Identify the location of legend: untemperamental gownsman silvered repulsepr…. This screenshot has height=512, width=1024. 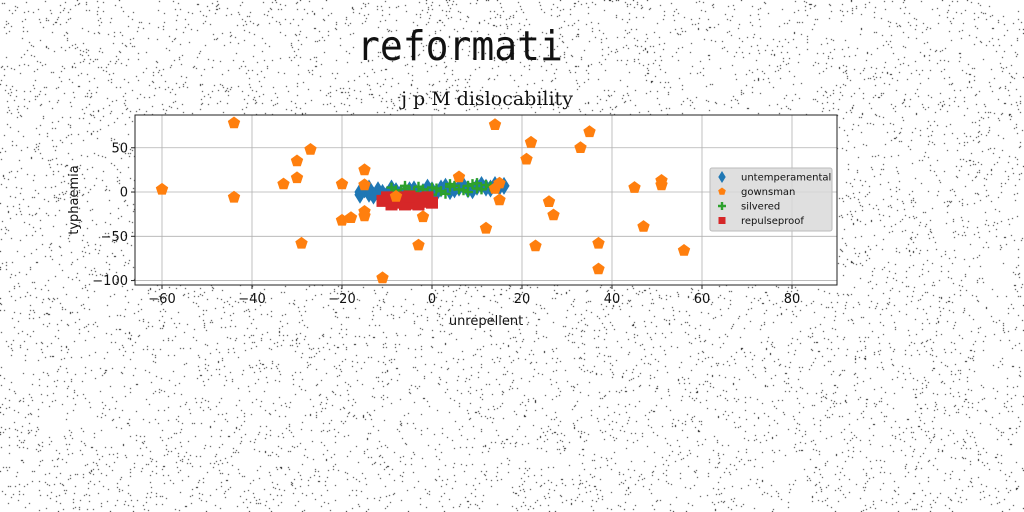
(771, 199).